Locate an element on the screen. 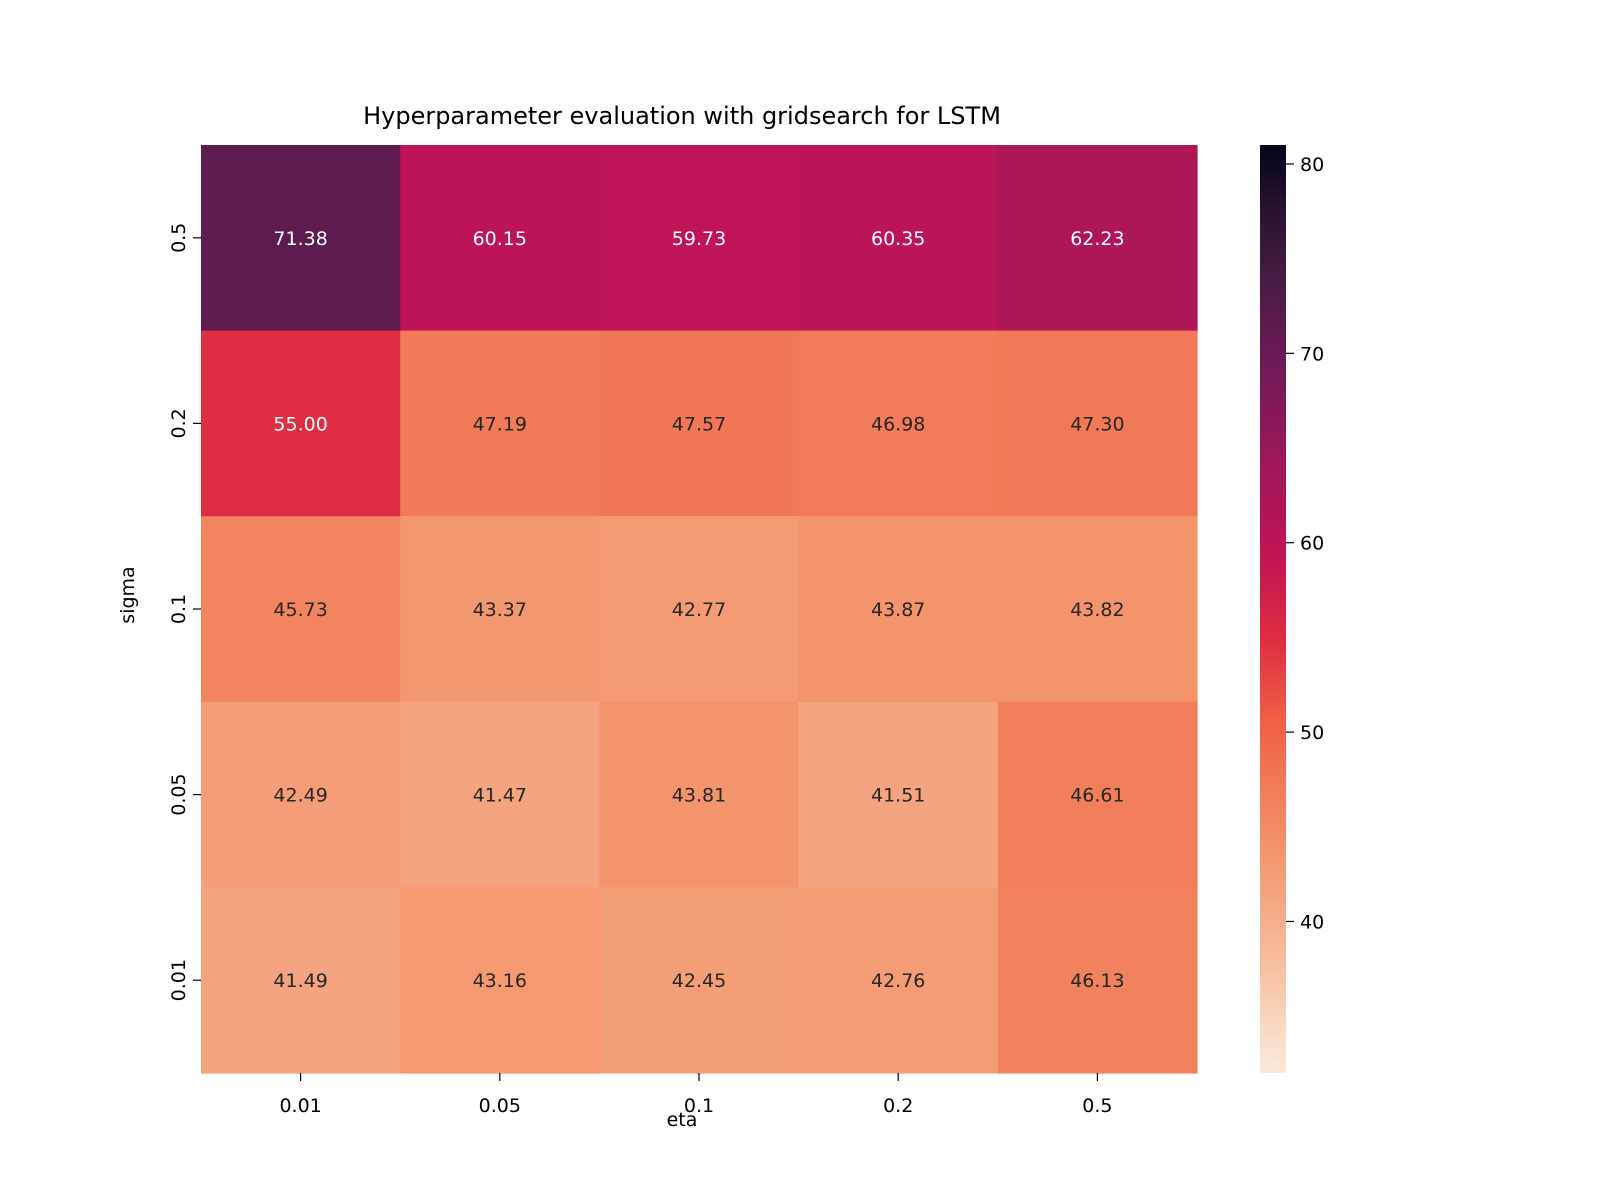 Image resolution: width=1600 pixels, height=1200 pixels. colorbar-tick-label: 70 is located at coordinates (1312, 354).